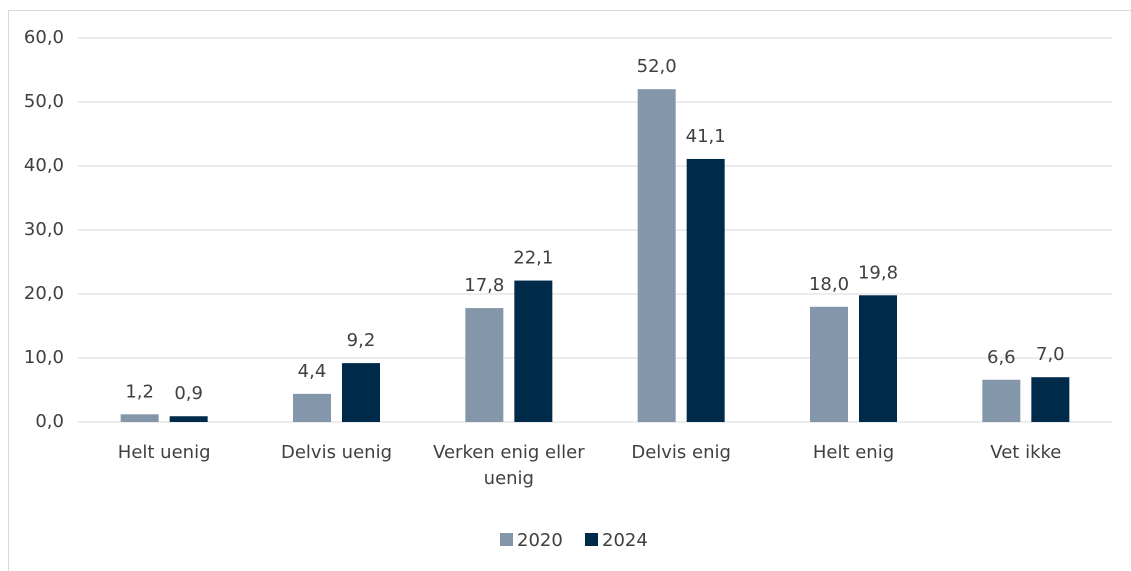  I want to click on data-label: 1,2, so click(139, 391).